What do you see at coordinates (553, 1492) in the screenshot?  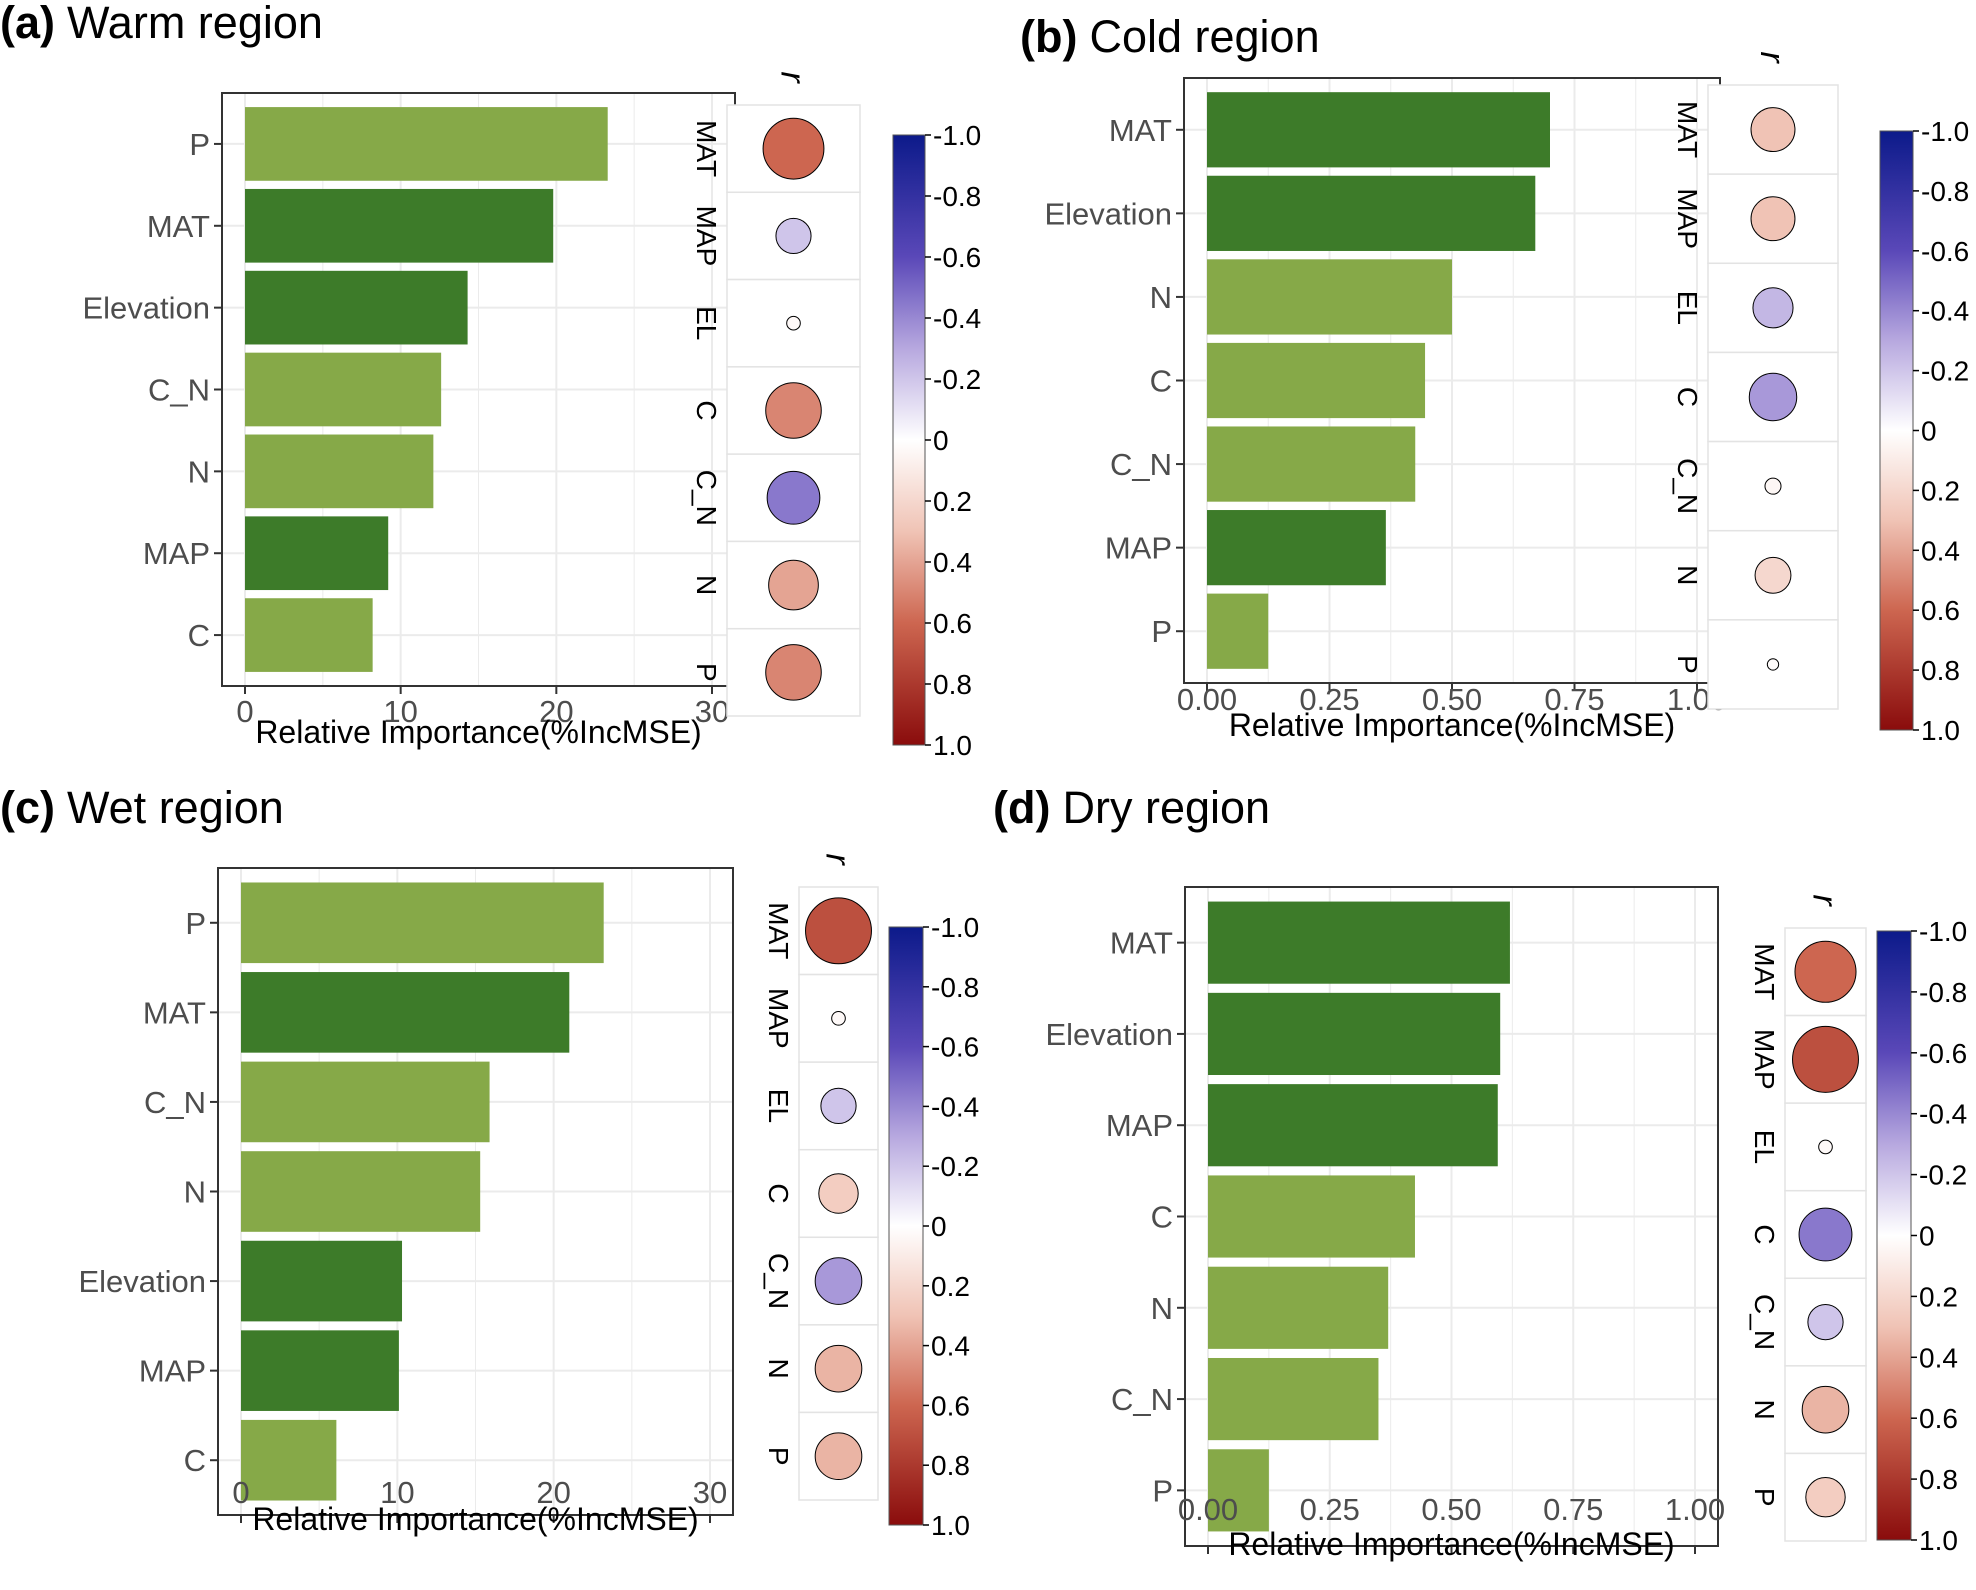 I see `x-tick-label: 20` at bounding box center [553, 1492].